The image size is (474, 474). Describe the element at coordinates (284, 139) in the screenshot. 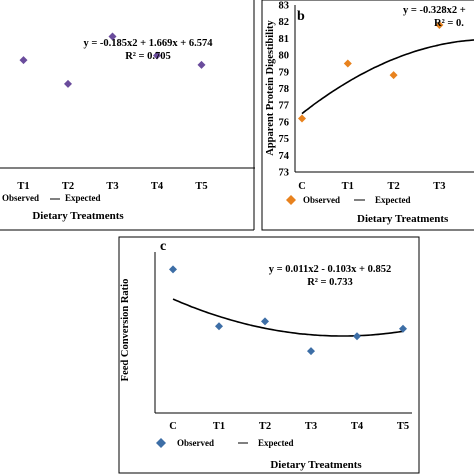

I see `panel-b-y-tick-75: 75` at that location.